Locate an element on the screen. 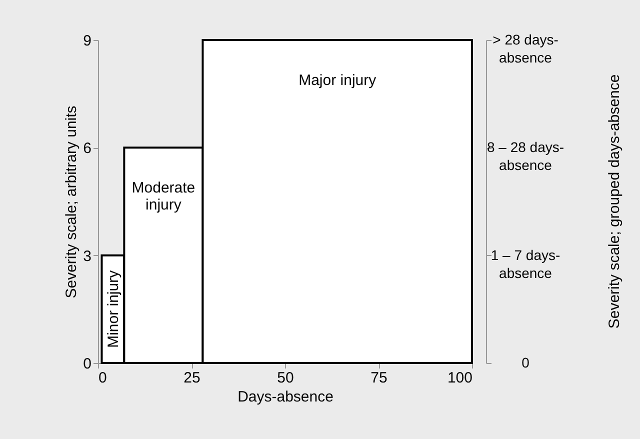 The image size is (640, 439). x-tick-label: 100 is located at coordinates (459, 378).